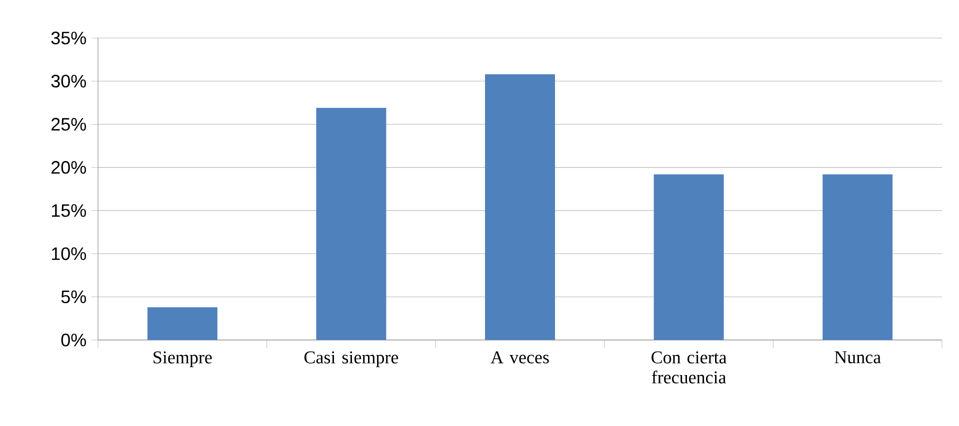 Image resolution: width=959 pixels, height=426 pixels. What do you see at coordinates (69, 124) in the screenshot?
I see `y-tick-label: 25%` at bounding box center [69, 124].